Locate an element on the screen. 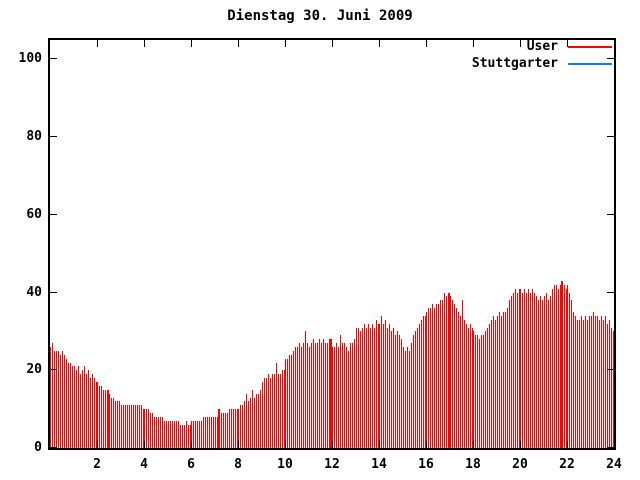 The width and height of the screenshot is (640, 480). x-axis-tick-label: 24 is located at coordinates (614, 464).